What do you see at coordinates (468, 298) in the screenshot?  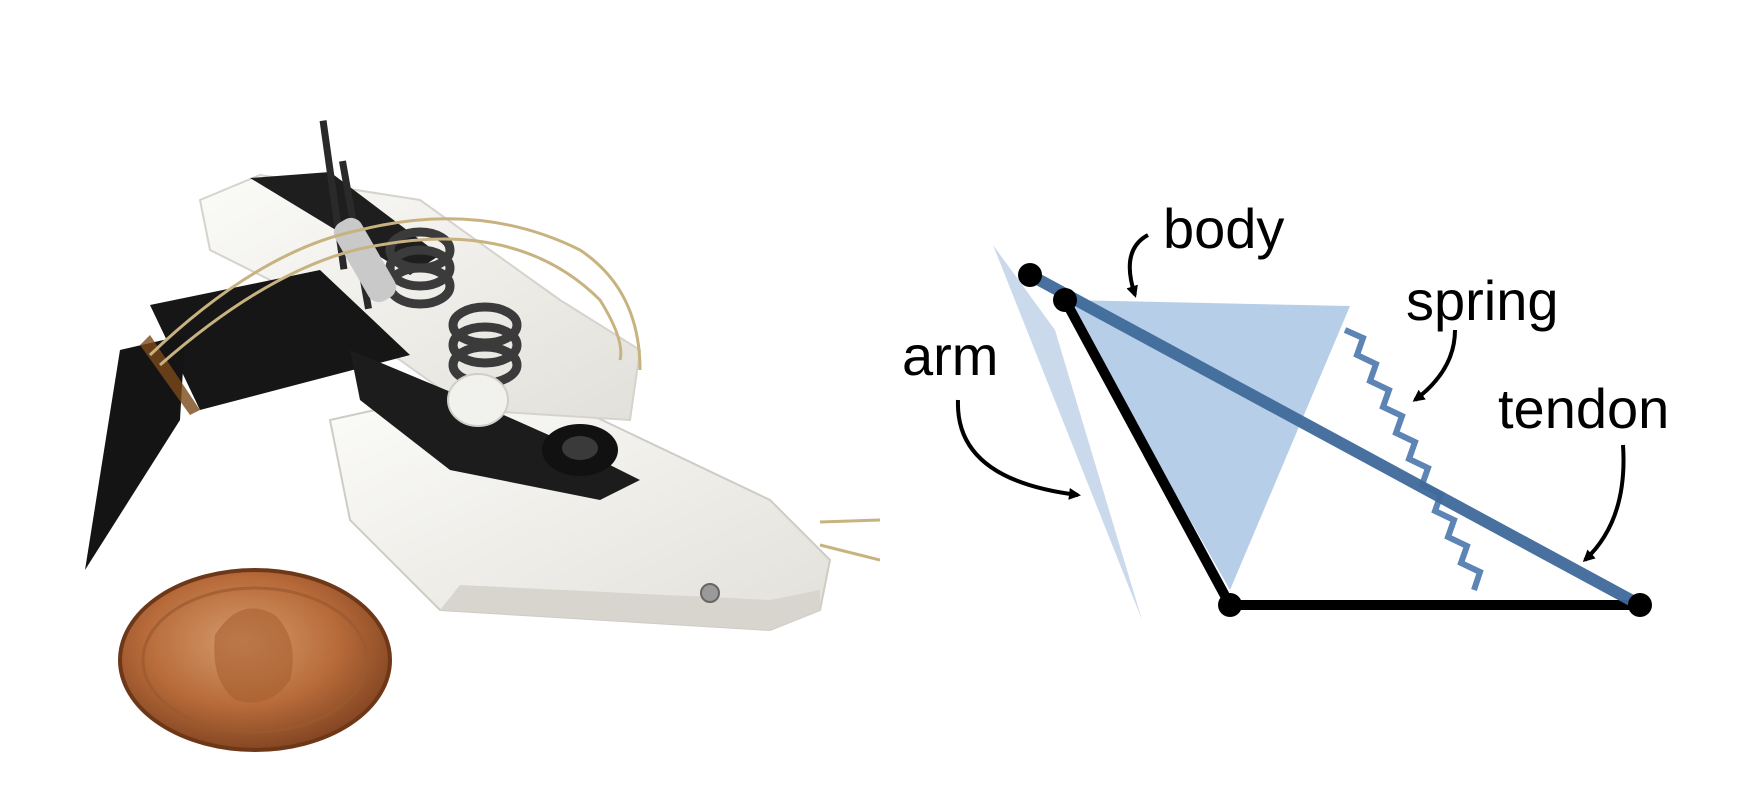 I see `torsion-springs` at bounding box center [468, 298].